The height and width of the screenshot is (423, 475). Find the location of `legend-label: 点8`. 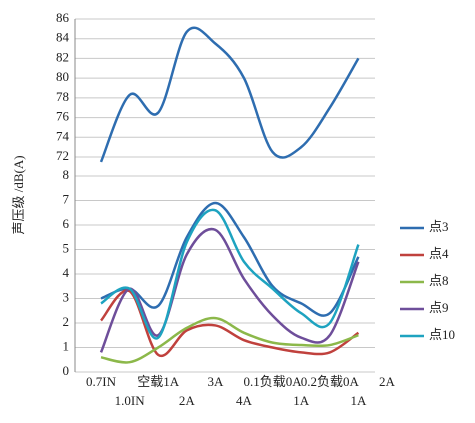

legend-label: 点8 is located at coordinates (439, 280).